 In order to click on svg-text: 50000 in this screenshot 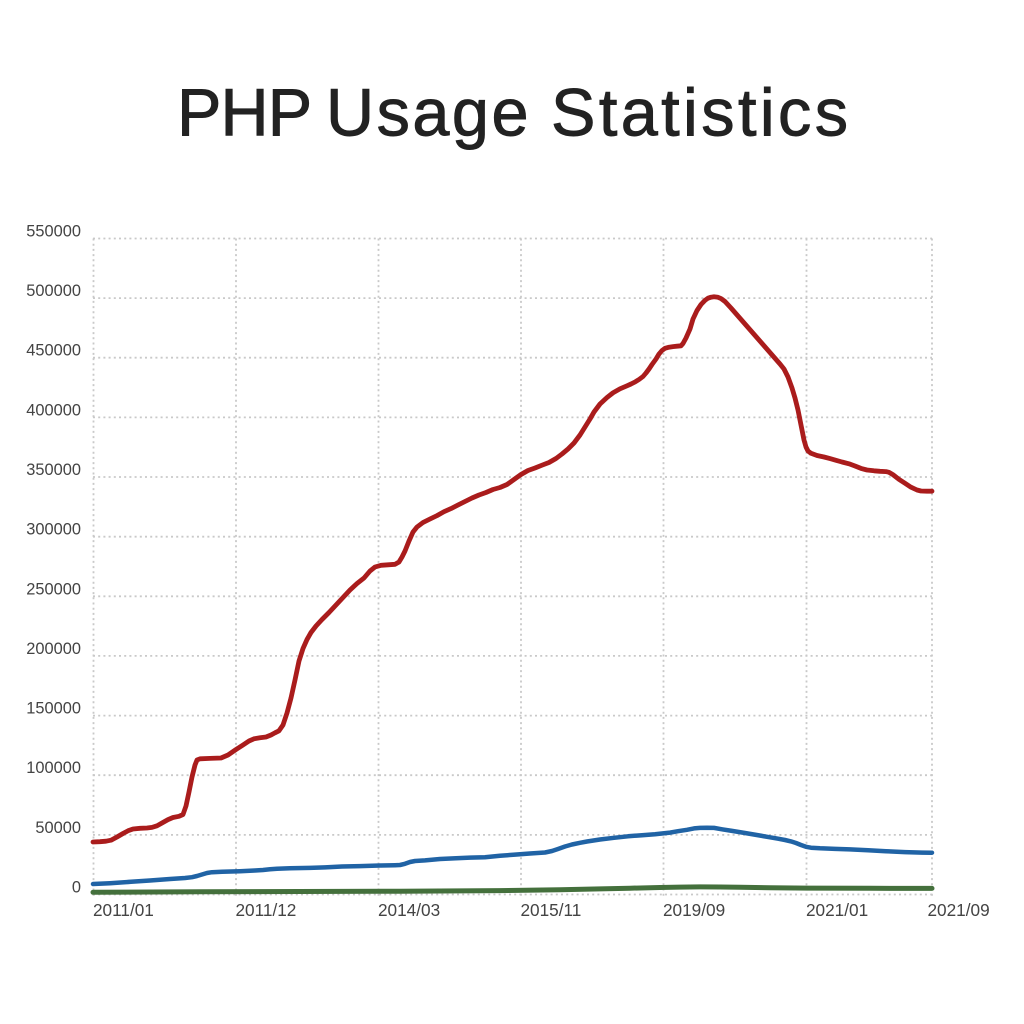, I will do `click(58, 828)`.